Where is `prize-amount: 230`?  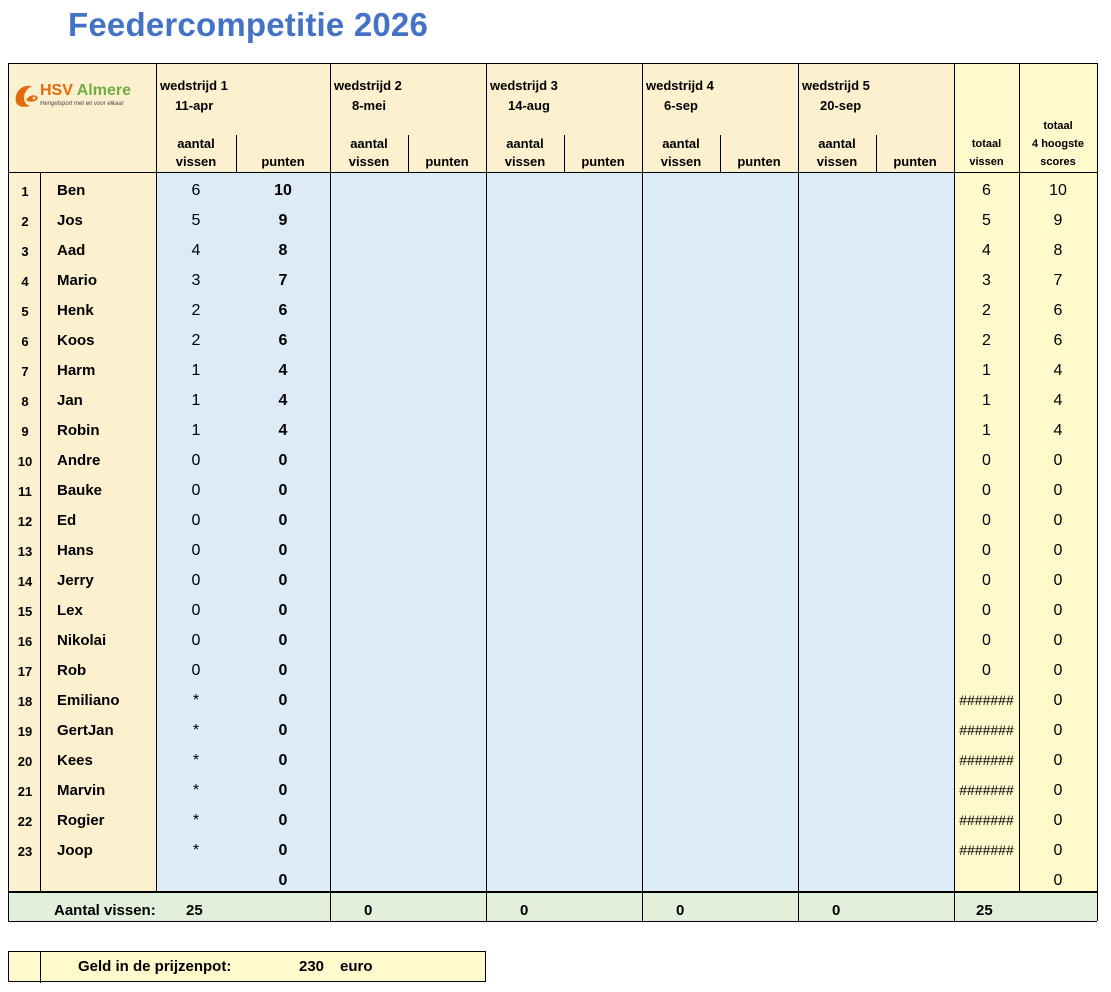
prize-amount: 230 is located at coordinates (312, 966).